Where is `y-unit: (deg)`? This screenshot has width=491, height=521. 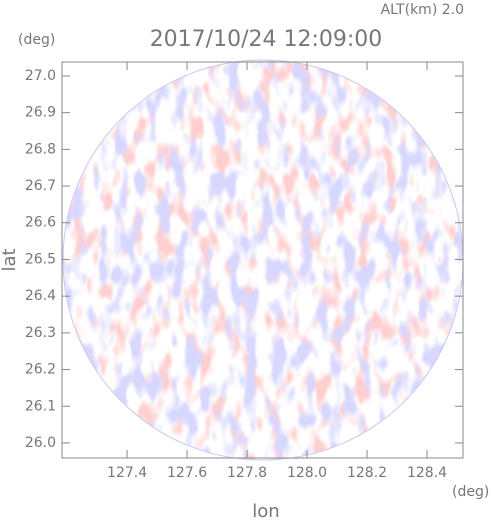
y-unit: (deg) is located at coordinates (36, 40).